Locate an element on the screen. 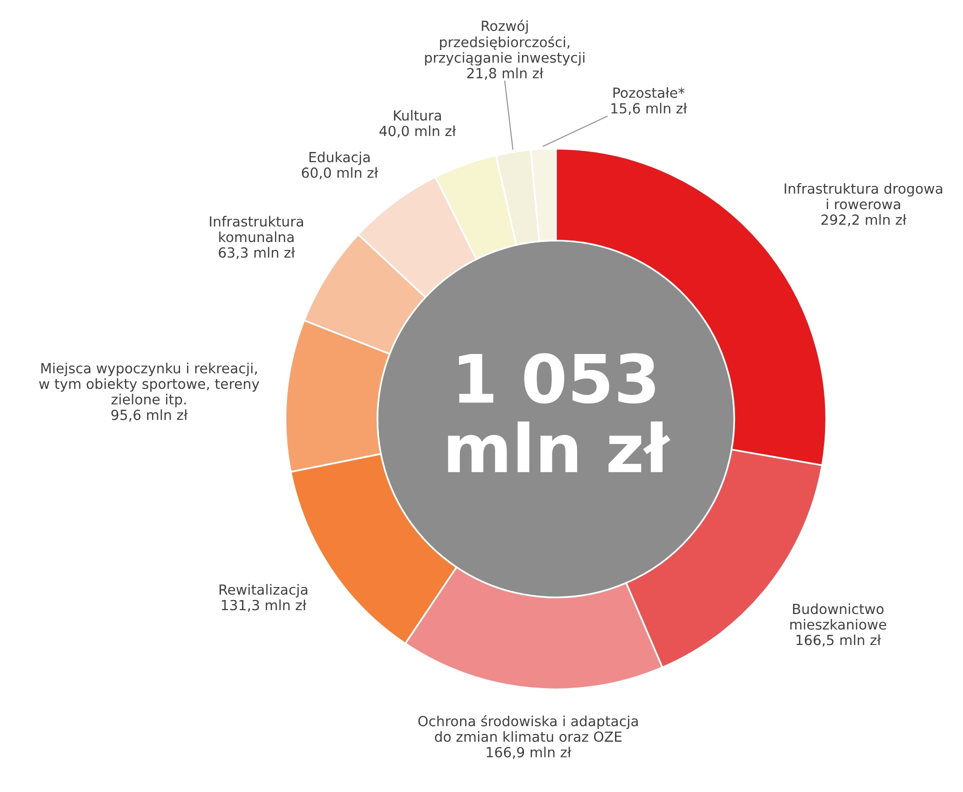  data-label: 63,3 mln zł is located at coordinates (257, 253).